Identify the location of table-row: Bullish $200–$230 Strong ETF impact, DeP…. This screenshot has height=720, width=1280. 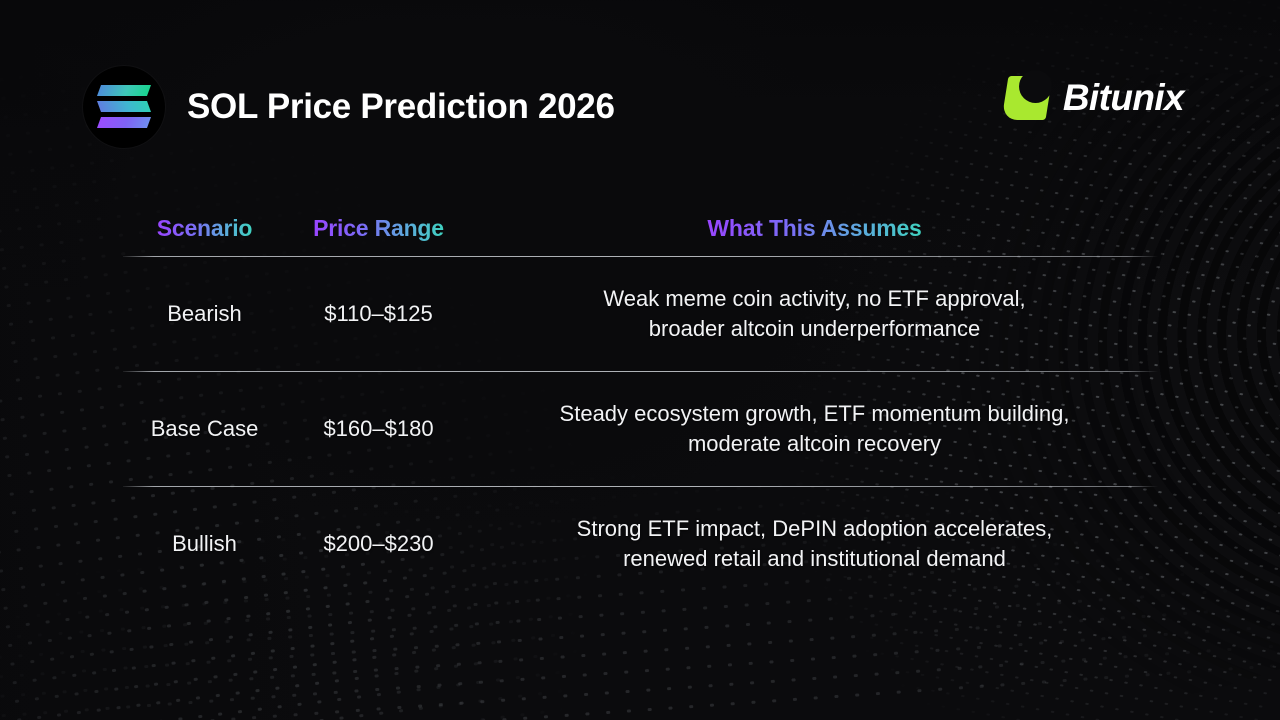
(640, 544).